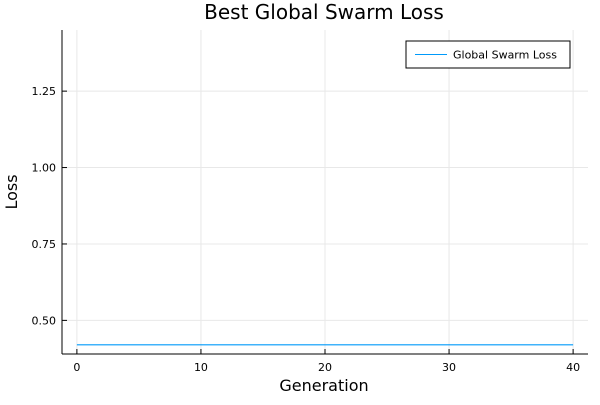  Describe the element at coordinates (505, 55) in the screenshot. I see `legend-label-global-swarm-loss: Global Swarm Loss` at that location.